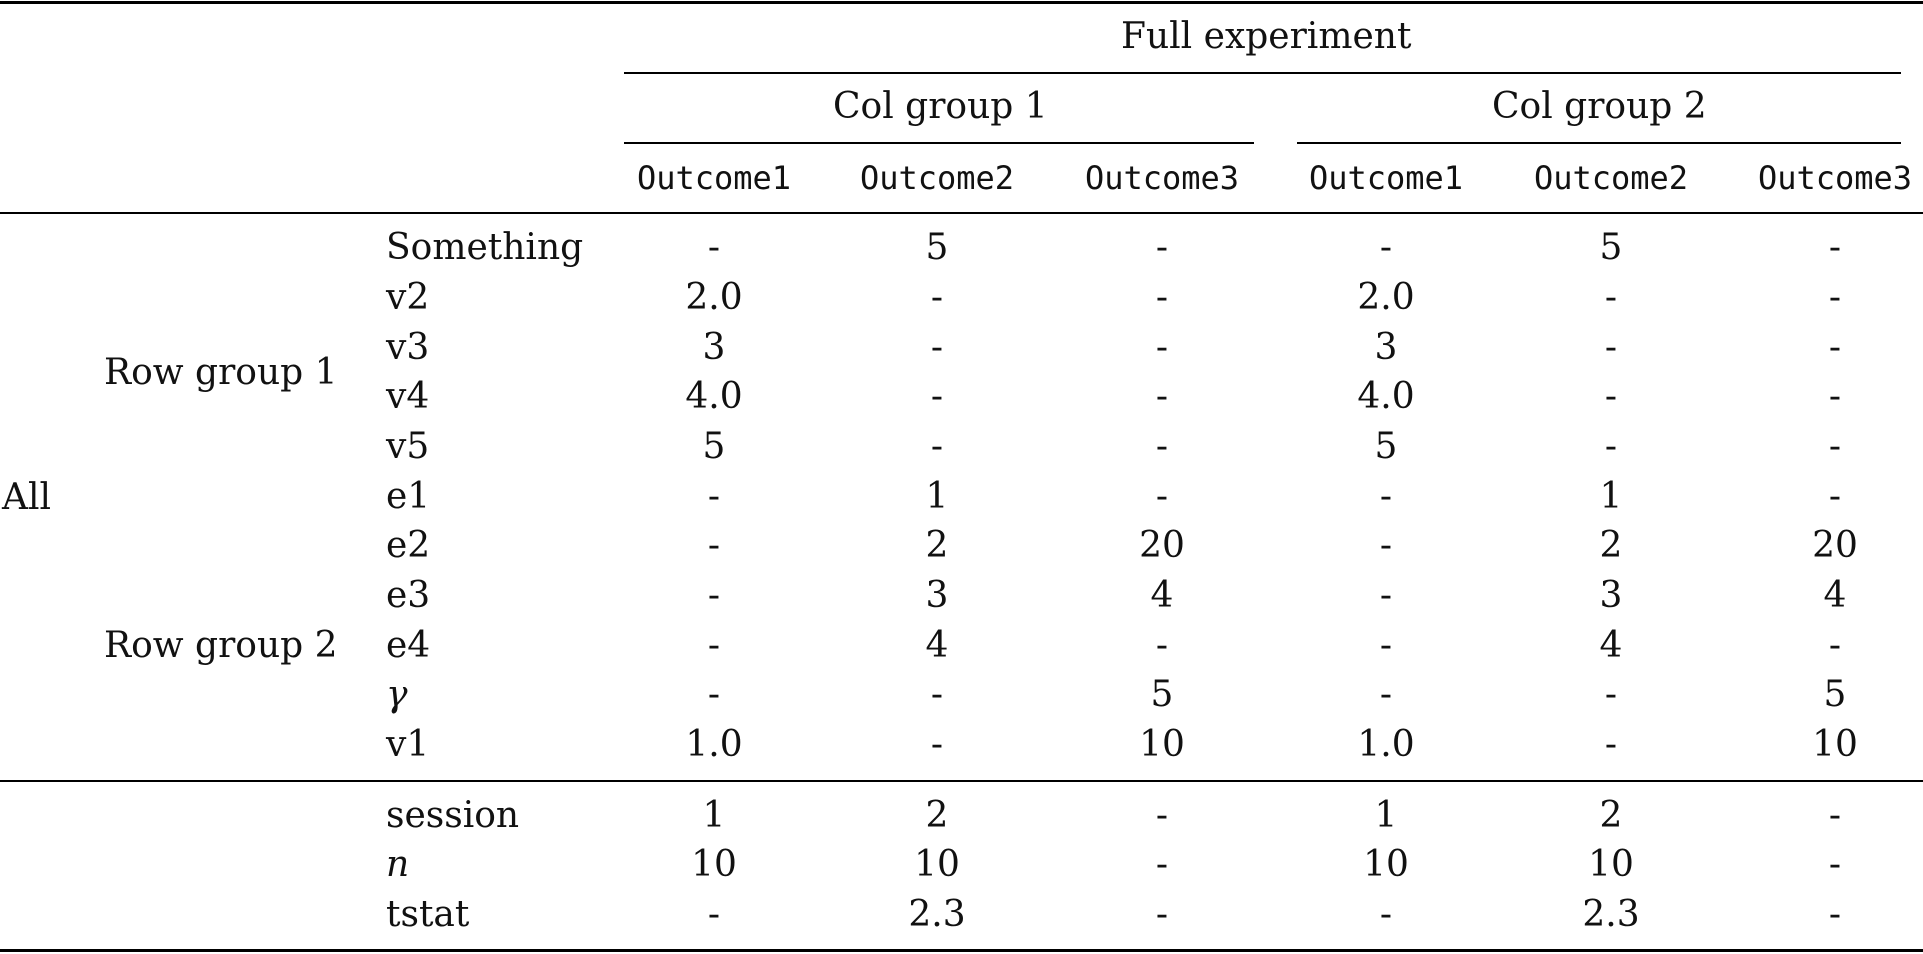 This screenshot has height=954, width=1923. Describe the element at coordinates (1599, 106) in the screenshot. I see `col-group-label-2: Col group 2` at that location.